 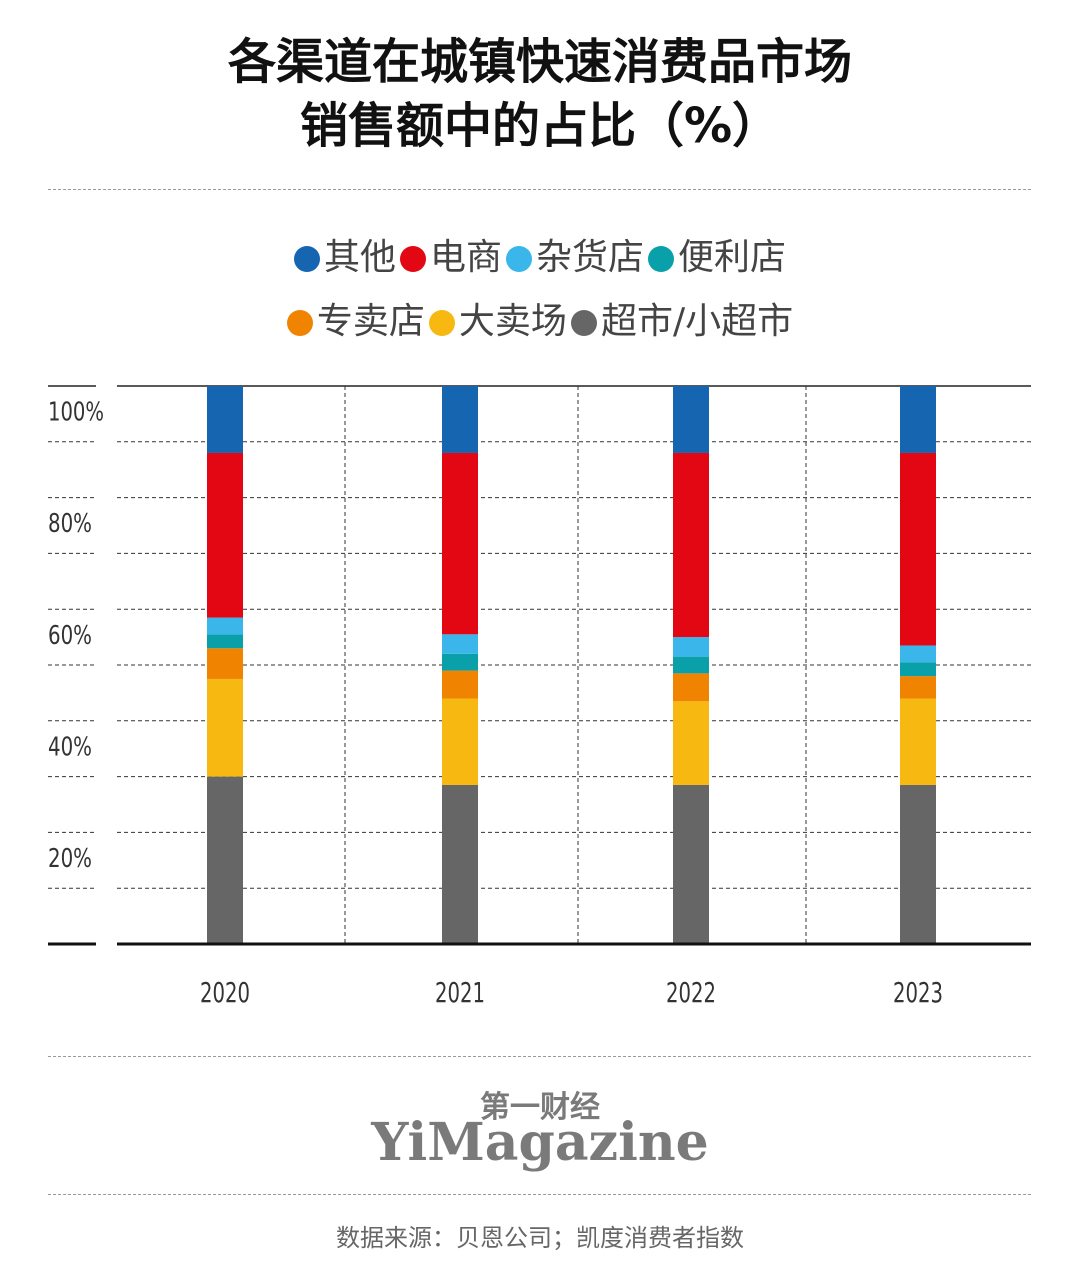 I want to click on y-tick-label: 80%, so click(x=70, y=524).